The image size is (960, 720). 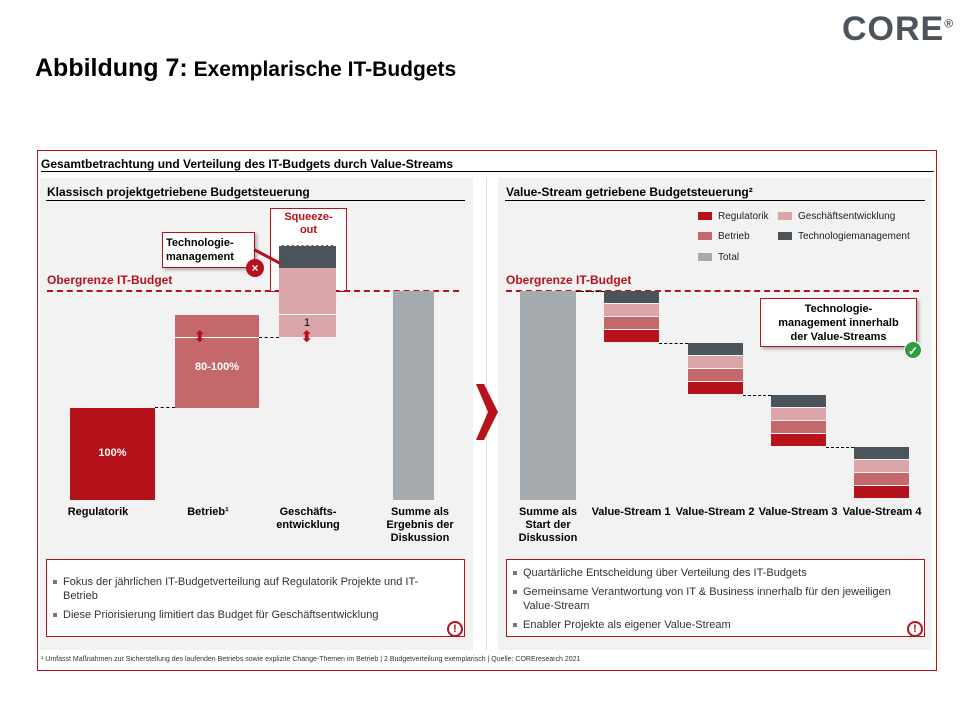 I want to click on vs4-segment-regulatorik, so click(x=881, y=492).